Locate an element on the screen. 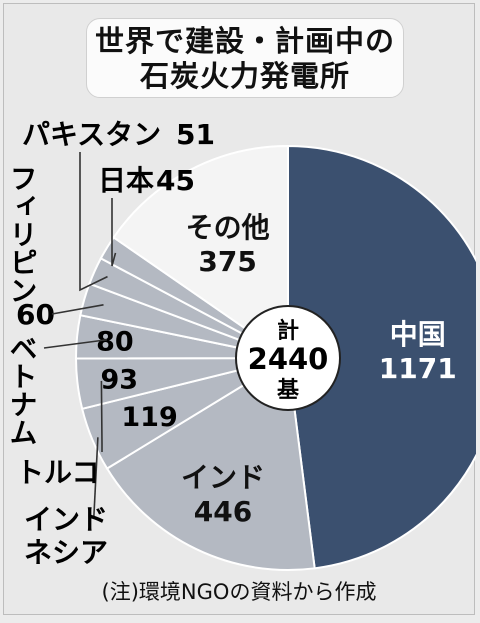 The image size is (480, 623). value-label-7: 45 is located at coordinates (175, 180).